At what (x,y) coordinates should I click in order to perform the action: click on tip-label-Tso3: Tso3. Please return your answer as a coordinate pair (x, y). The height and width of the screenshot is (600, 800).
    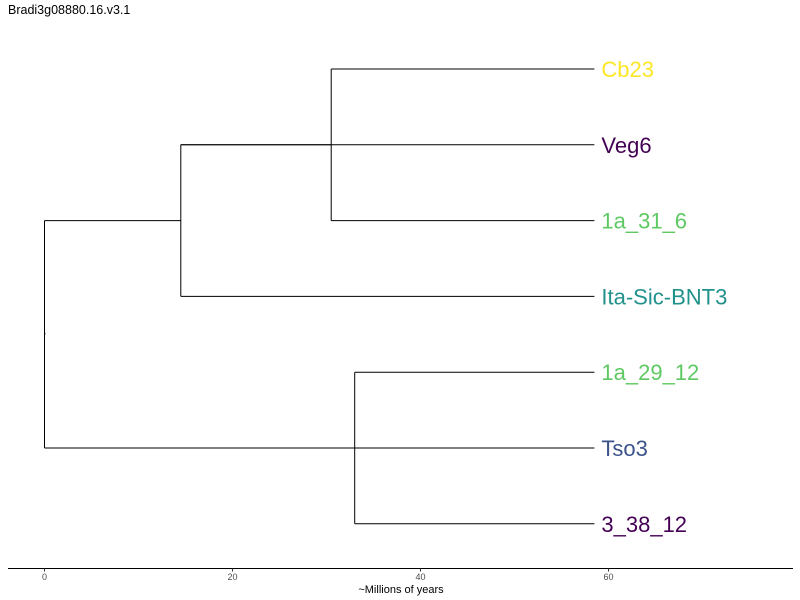
    Looking at the image, I should click on (624, 448).